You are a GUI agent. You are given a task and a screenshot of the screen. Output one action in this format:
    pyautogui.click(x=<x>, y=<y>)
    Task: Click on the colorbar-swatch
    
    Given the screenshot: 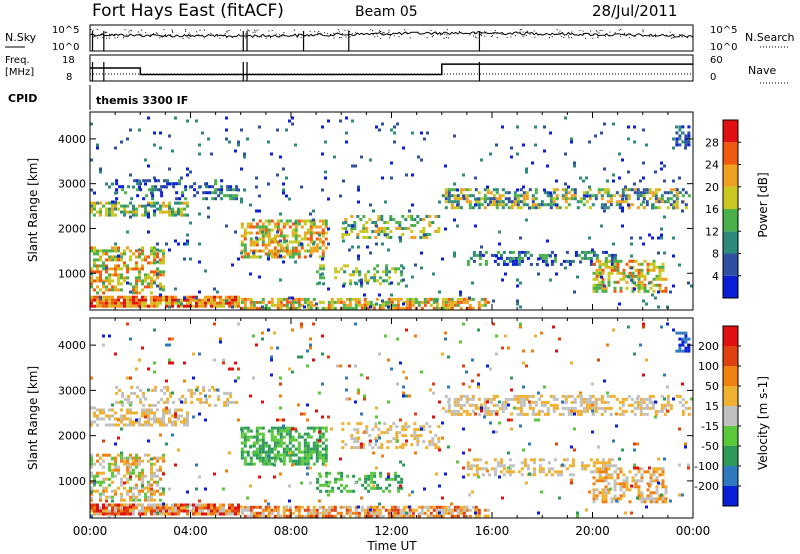 What is the action you would take?
    pyautogui.click(x=730, y=476)
    